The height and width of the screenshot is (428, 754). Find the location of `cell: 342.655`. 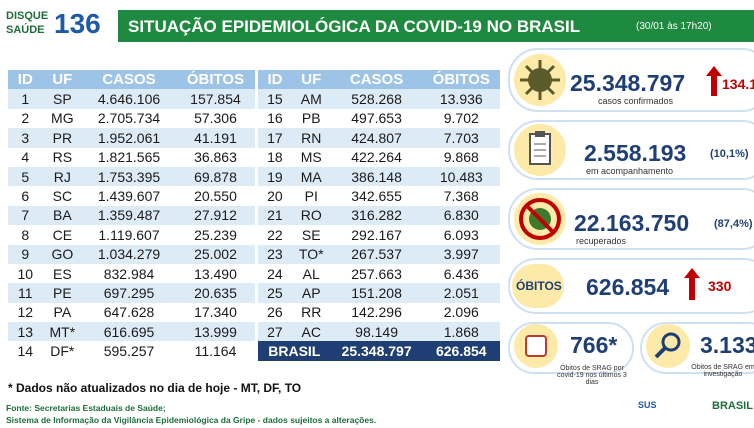

cell: 342.655 is located at coordinates (376, 196).